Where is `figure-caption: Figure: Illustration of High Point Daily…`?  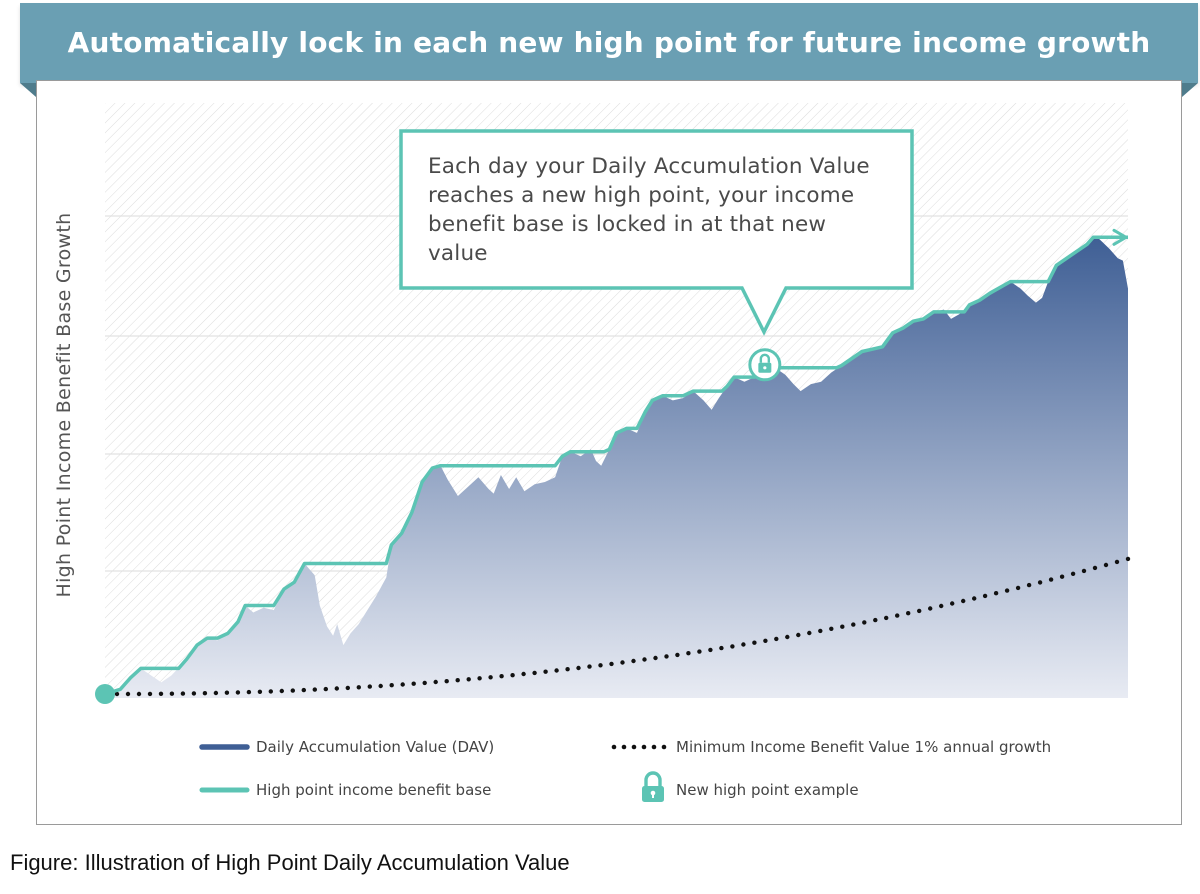 figure-caption: Figure: Illustration of High Point Daily… is located at coordinates (290, 862).